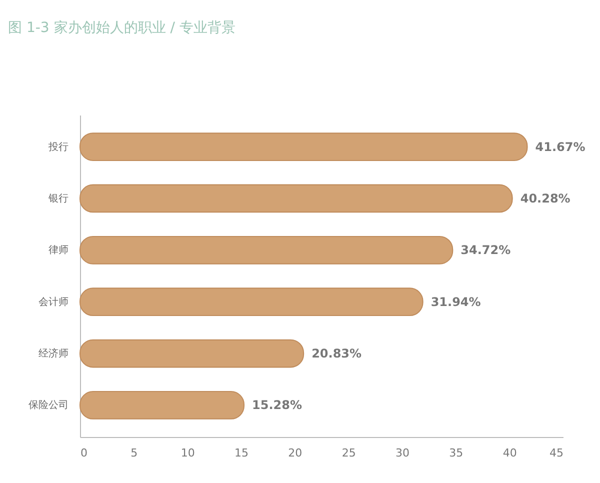 This screenshot has height=483, width=600. Describe the element at coordinates (455, 301) in the screenshot. I see `data-label: 31.94%` at that location.